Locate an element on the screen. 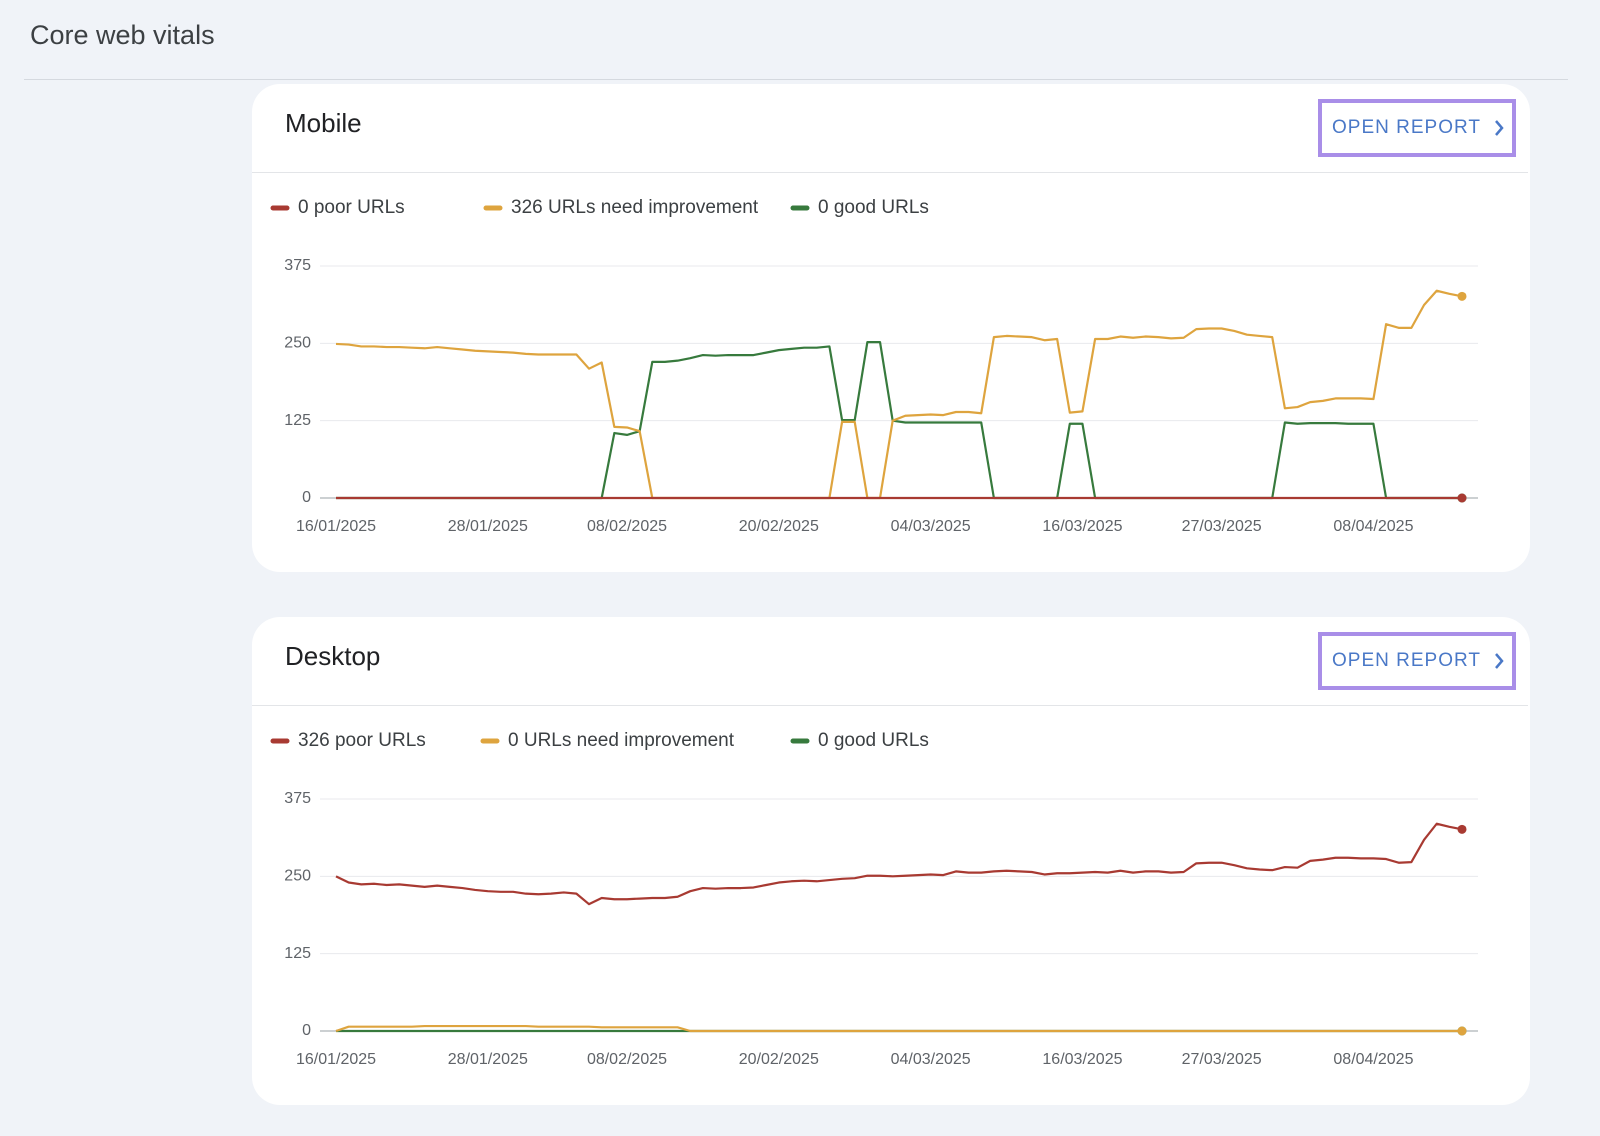 This screenshot has width=1600, height=1136. page-title: Core web vitals is located at coordinates (122, 35).